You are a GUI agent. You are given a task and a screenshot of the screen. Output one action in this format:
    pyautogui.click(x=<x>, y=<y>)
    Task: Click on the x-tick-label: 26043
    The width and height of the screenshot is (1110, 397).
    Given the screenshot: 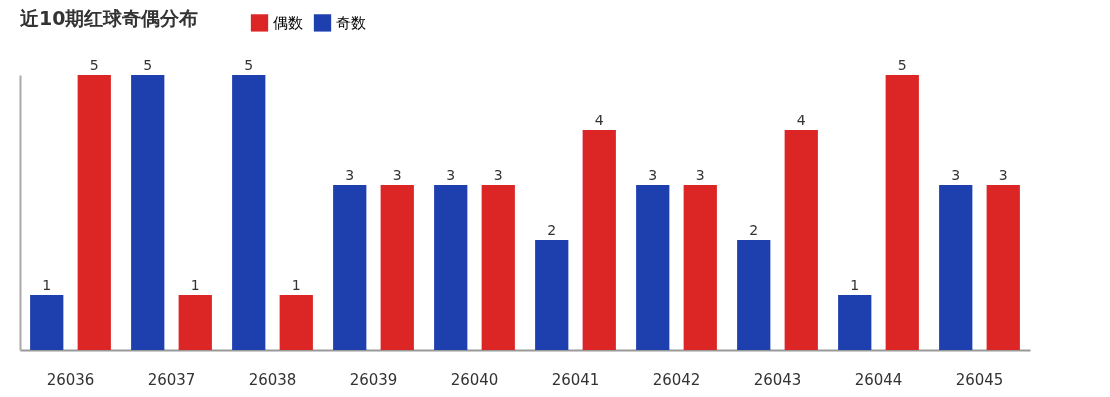 What is the action you would take?
    pyautogui.click(x=777, y=379)
    